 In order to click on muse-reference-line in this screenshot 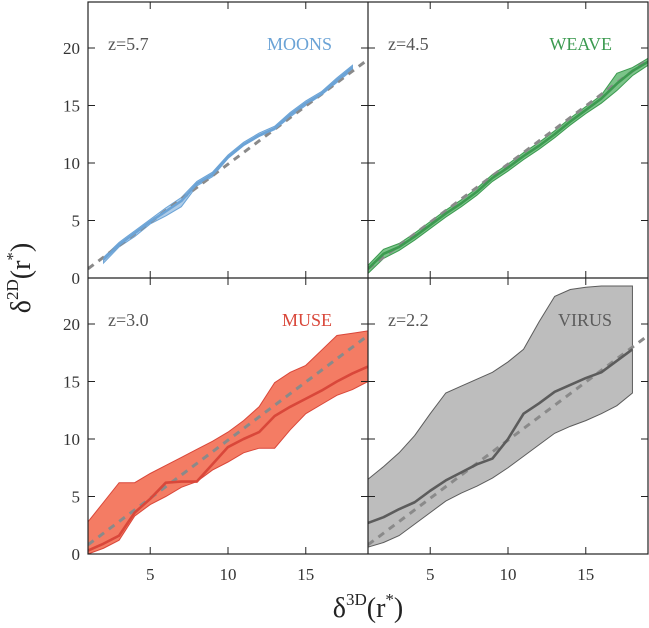, I will do `click(228, 440)`.